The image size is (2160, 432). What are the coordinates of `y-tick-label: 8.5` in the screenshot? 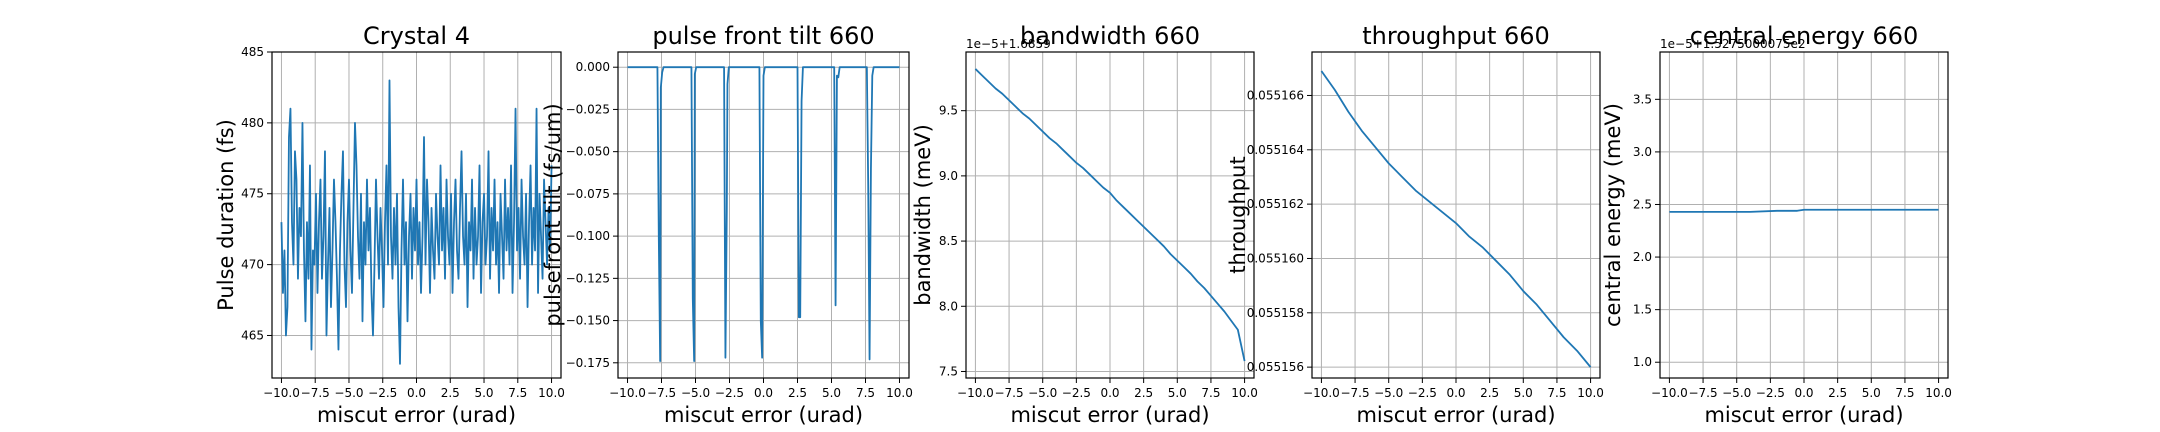 It's located at (948, 241).